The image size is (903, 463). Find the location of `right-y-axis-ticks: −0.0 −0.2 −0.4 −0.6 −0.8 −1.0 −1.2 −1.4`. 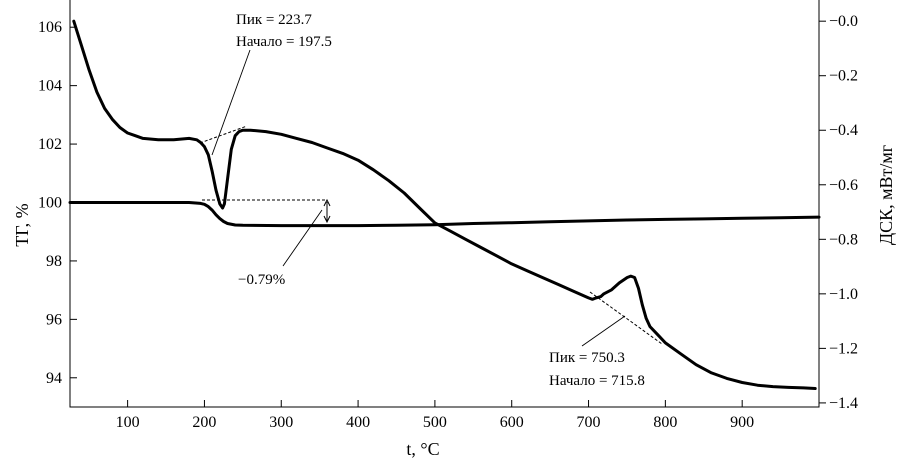

right-y-axis-ticks: −0.0 −0.2 −0.4 −0.6 −0.8 −1.0 −1.2 −1.4 is located at coordinates (838, 212).